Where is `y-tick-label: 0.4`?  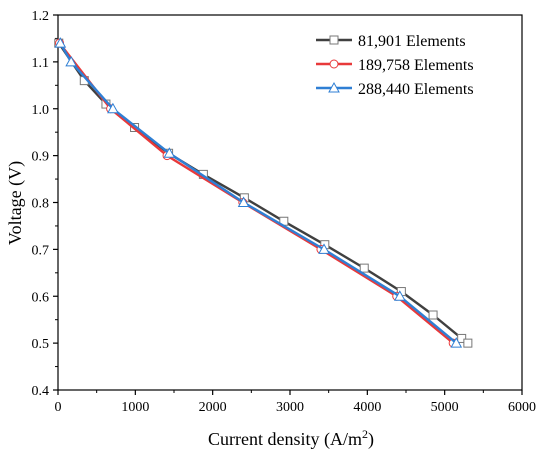 y-tick-label: 0.4 is located at coordinates (41, 391).